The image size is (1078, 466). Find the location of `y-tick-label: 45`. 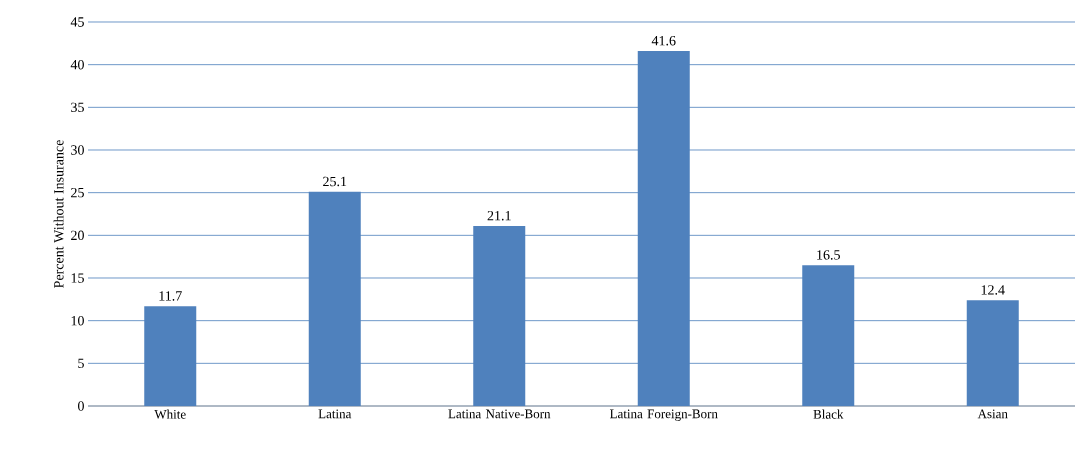

y-tick-label: 45 is located at coordinates (77, 22).